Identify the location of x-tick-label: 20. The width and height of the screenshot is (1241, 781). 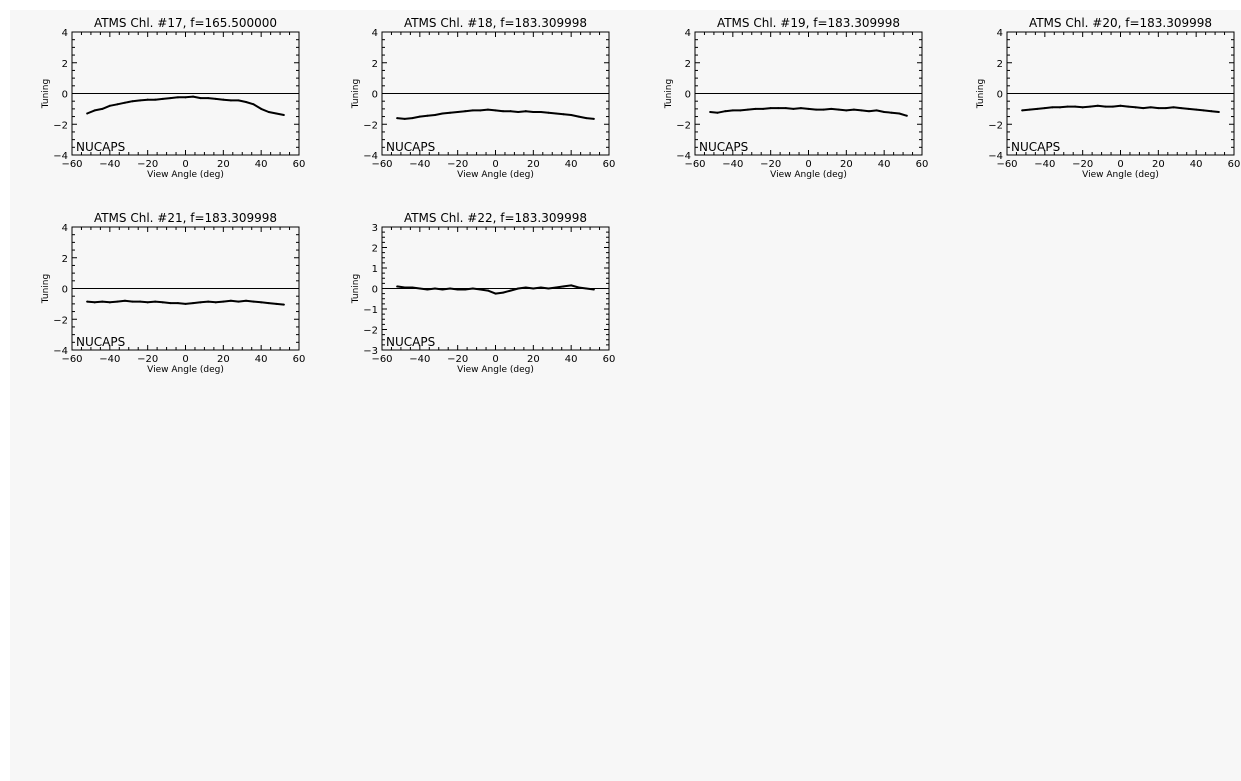
(533, 164).